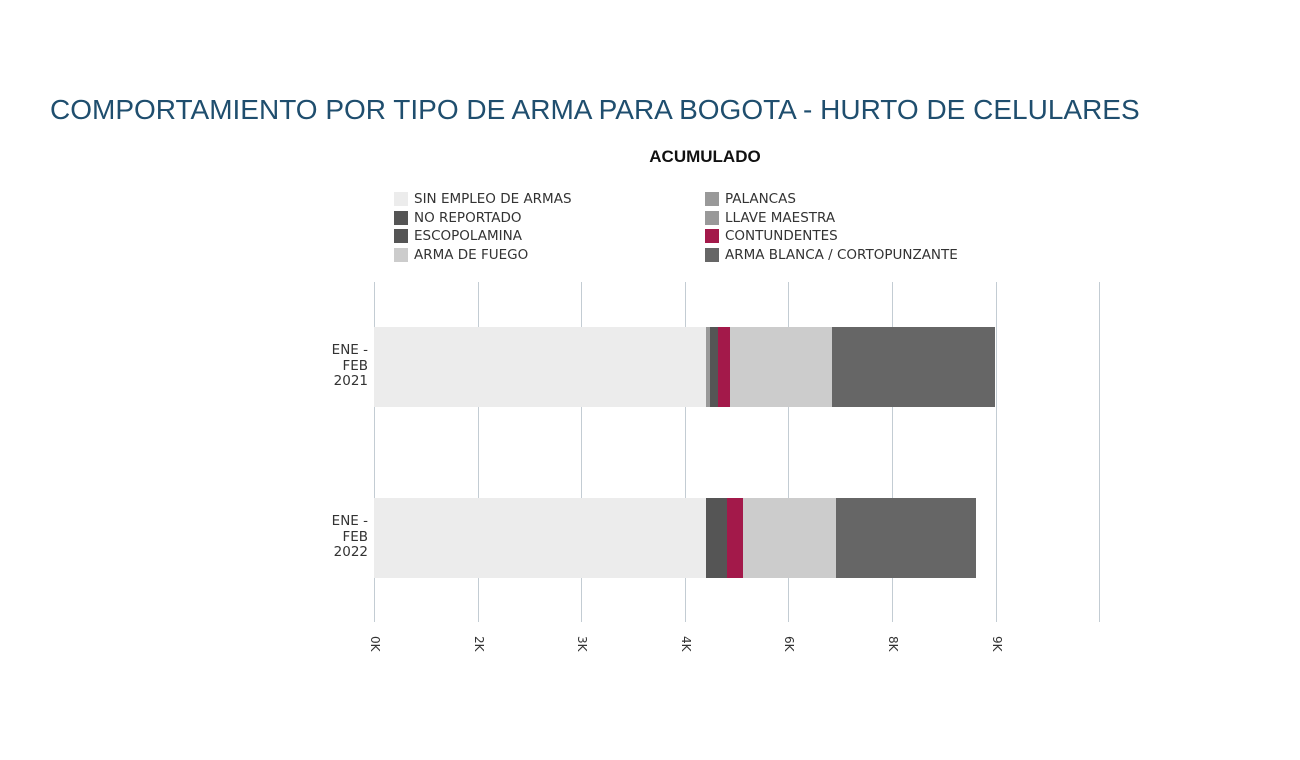  I want to click on bar-2022, so click(675, 538).